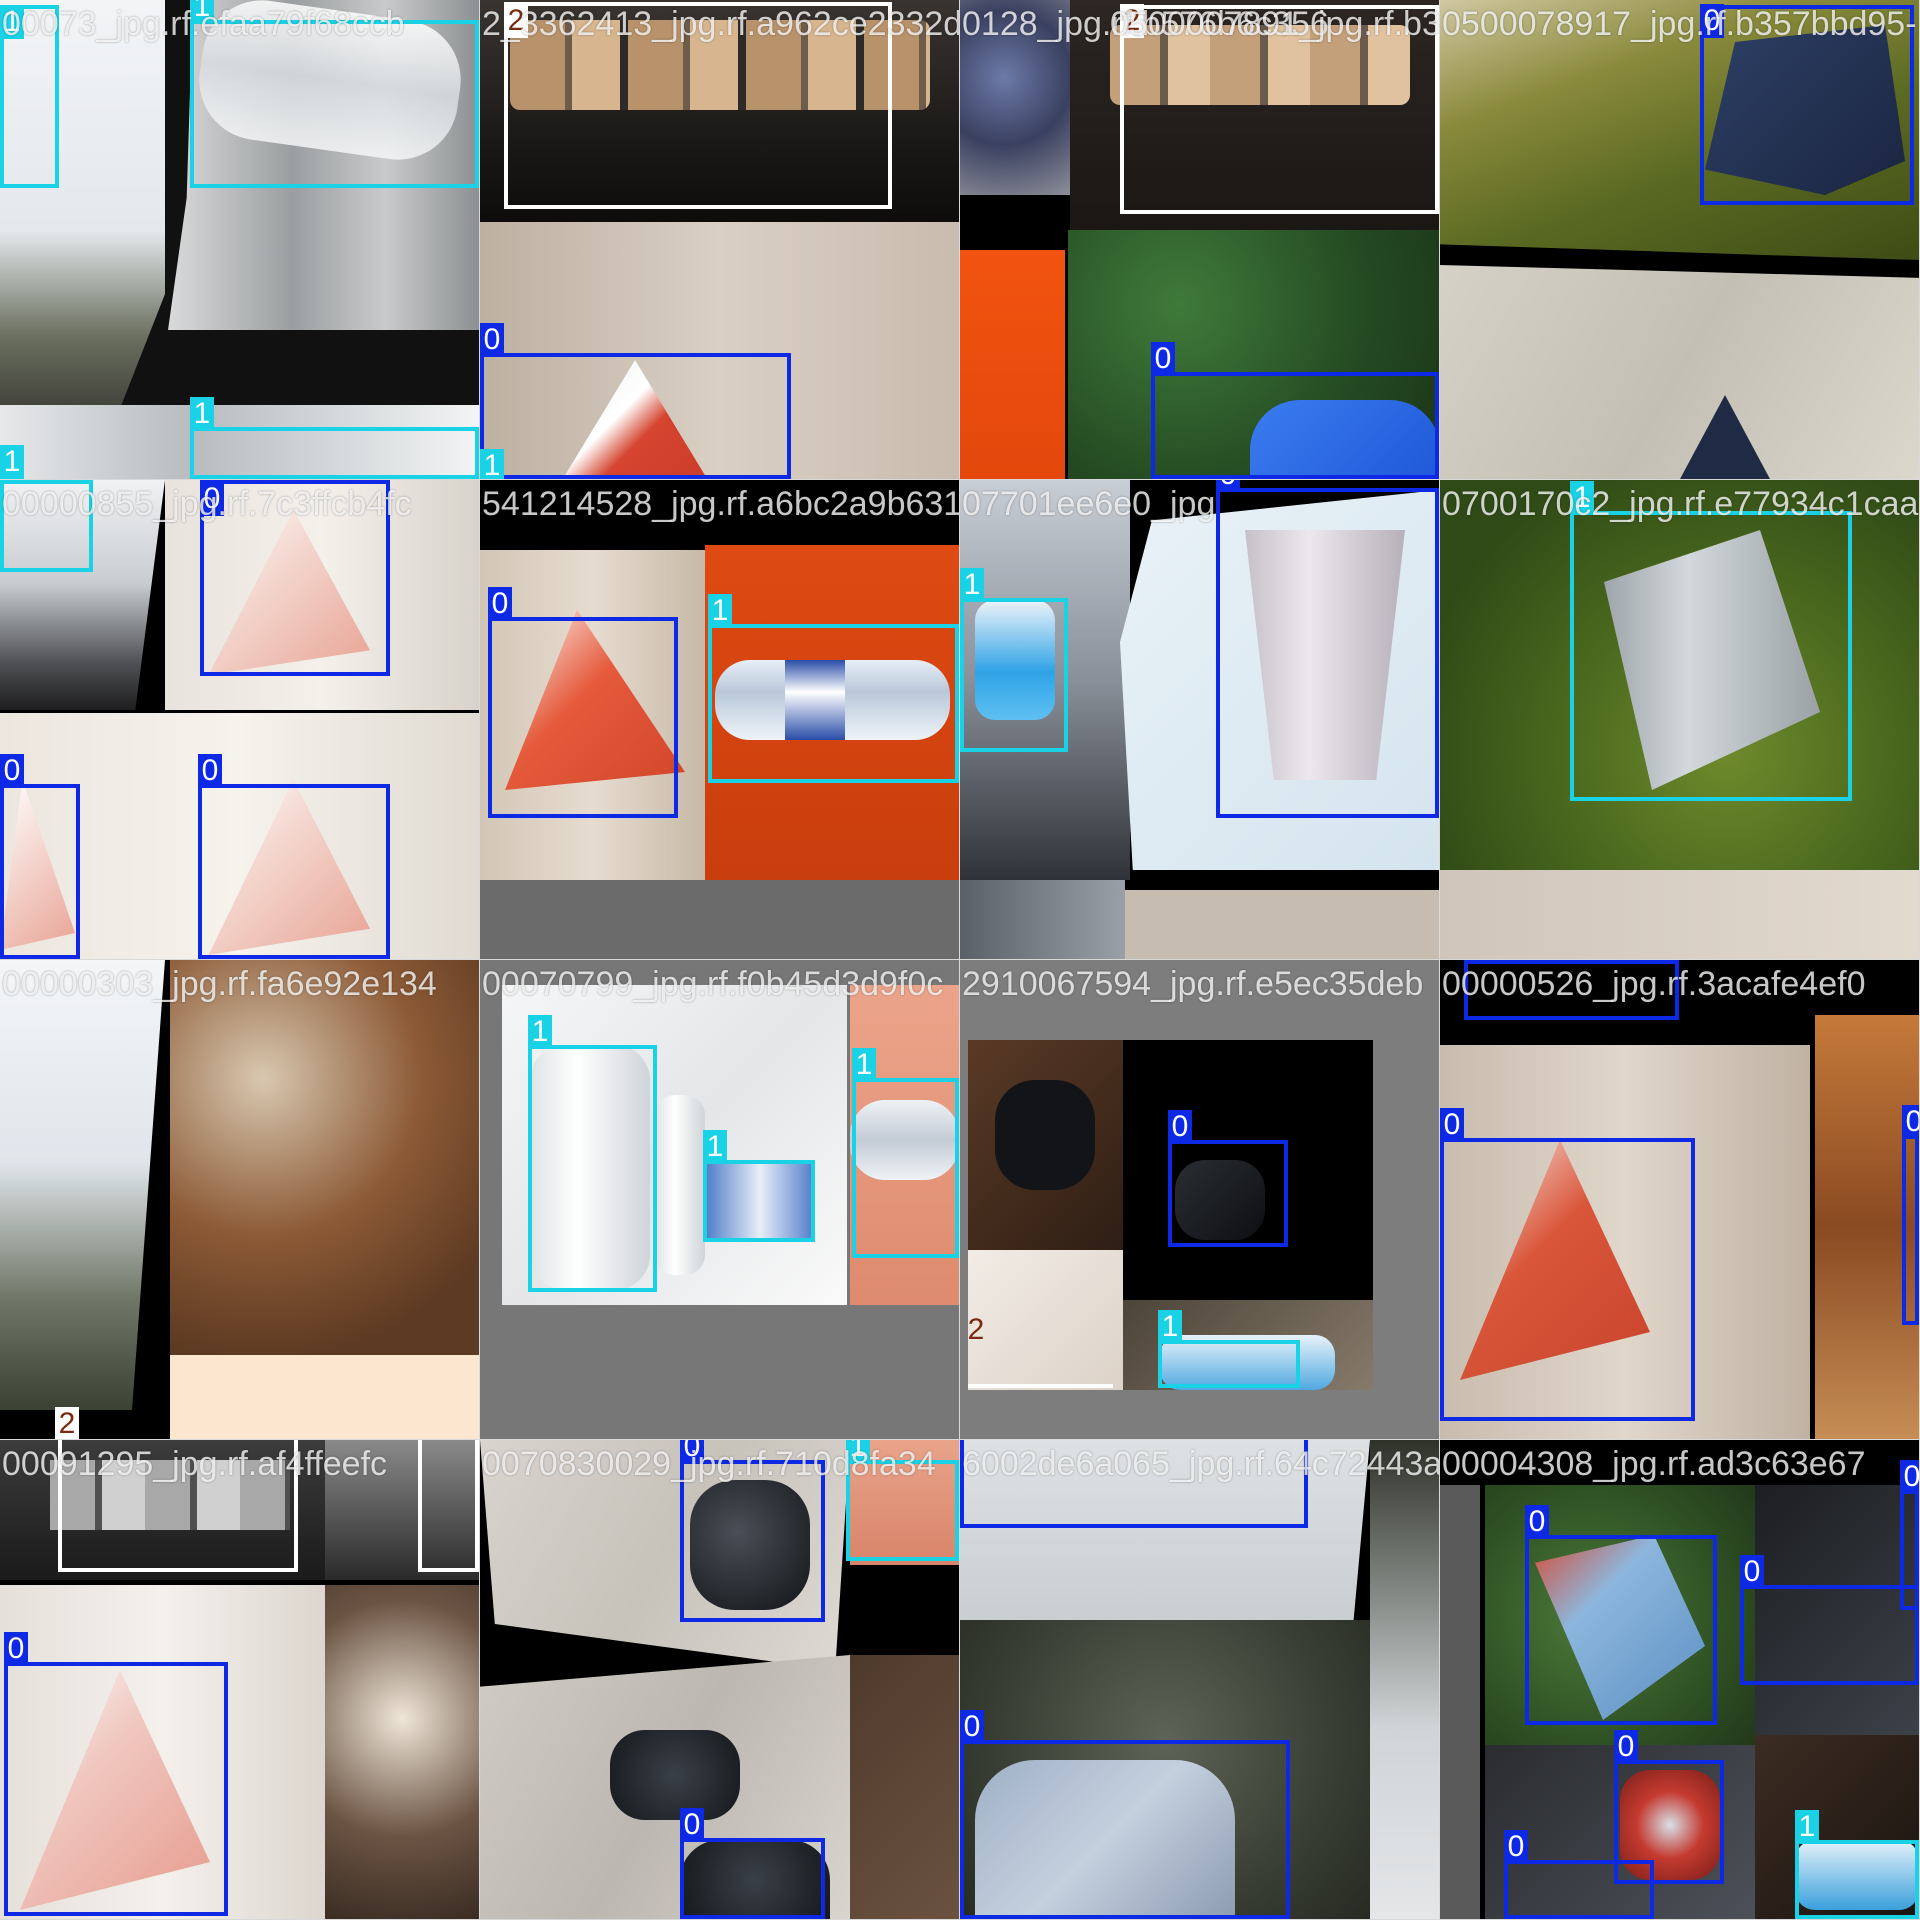 The height and width of the screenshot is (1920, 1920). I want to click on mosaic-tile: 0 2 1 2910067594_jpg.rf.e5ec35deb, so click(1199, 1199).